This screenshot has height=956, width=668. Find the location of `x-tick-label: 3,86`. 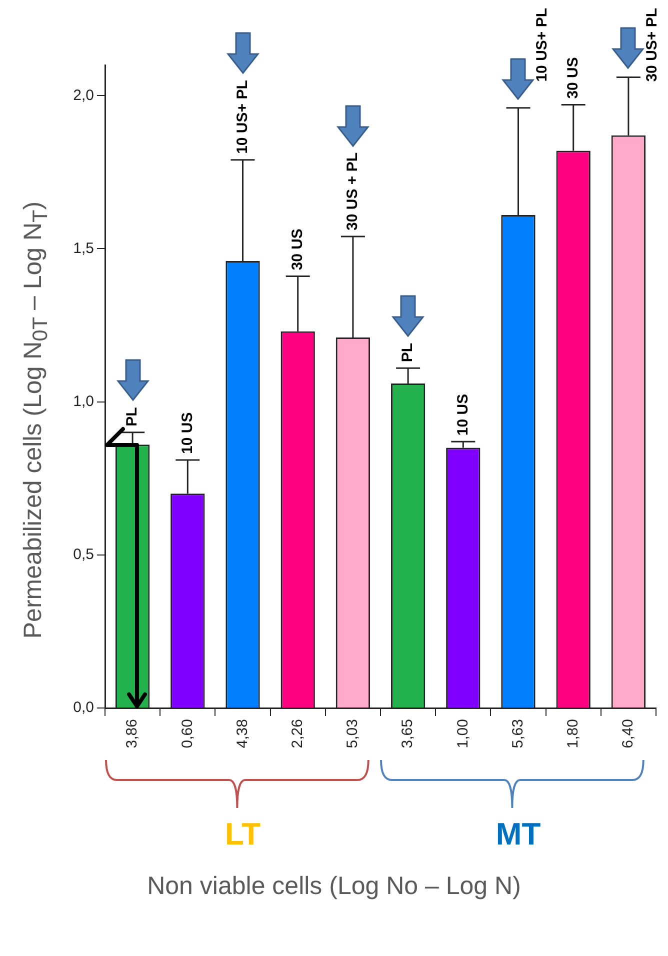

x-tick-label: 3,86 is located at coordinates (132, 733).